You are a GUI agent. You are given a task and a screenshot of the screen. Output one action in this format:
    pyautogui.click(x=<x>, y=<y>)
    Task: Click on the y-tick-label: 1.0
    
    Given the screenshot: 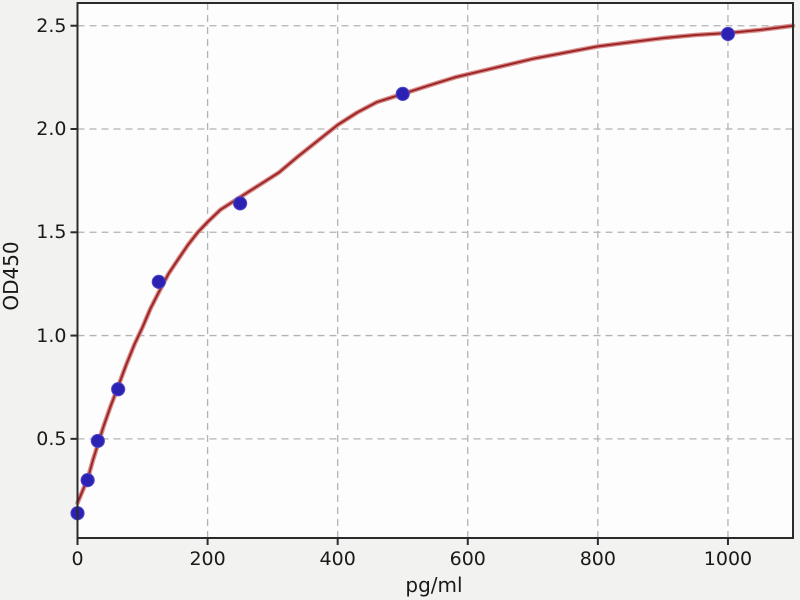 What is the action you would take?
    pyautogui.click(x=51, y=335)
    